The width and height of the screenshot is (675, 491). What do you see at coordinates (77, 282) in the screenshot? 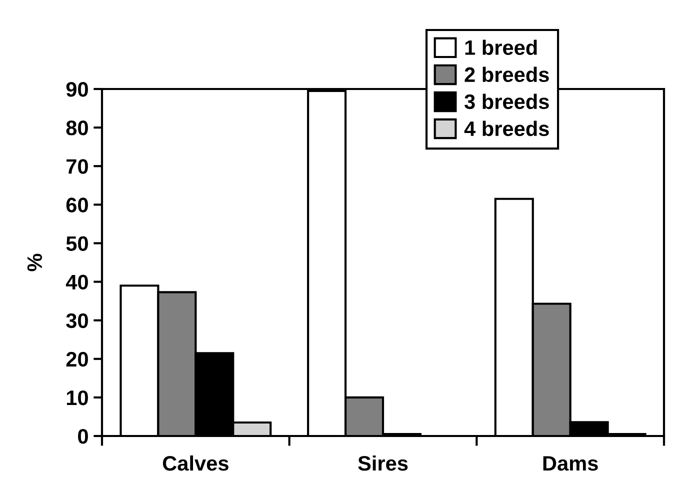
I see `y-tick-label: 40` at bounding box center [77, 282].